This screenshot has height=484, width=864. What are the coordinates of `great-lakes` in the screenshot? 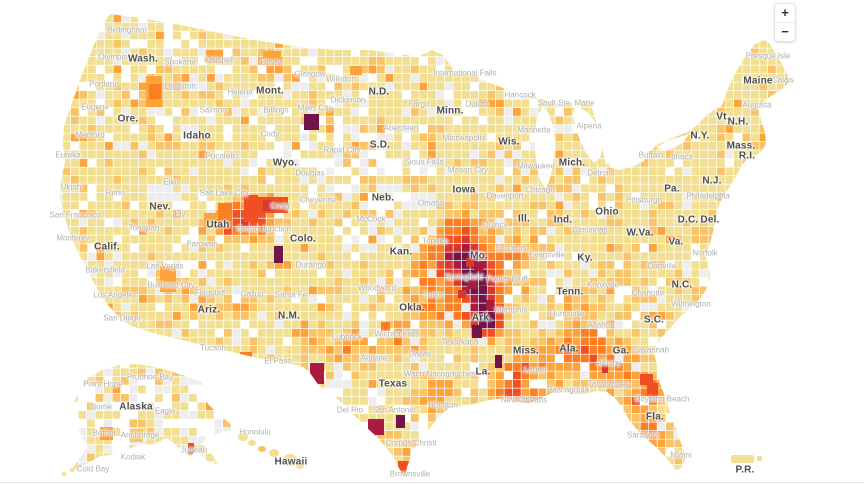 It's located at (583, 130).